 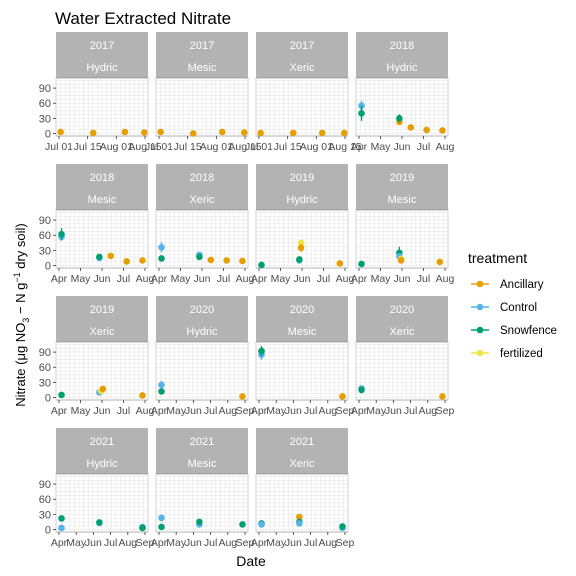 What do you see at coordinates (302, 178) in the screenshot?
I see `facet-year-label: 2019` at bounding box center [302, 178].